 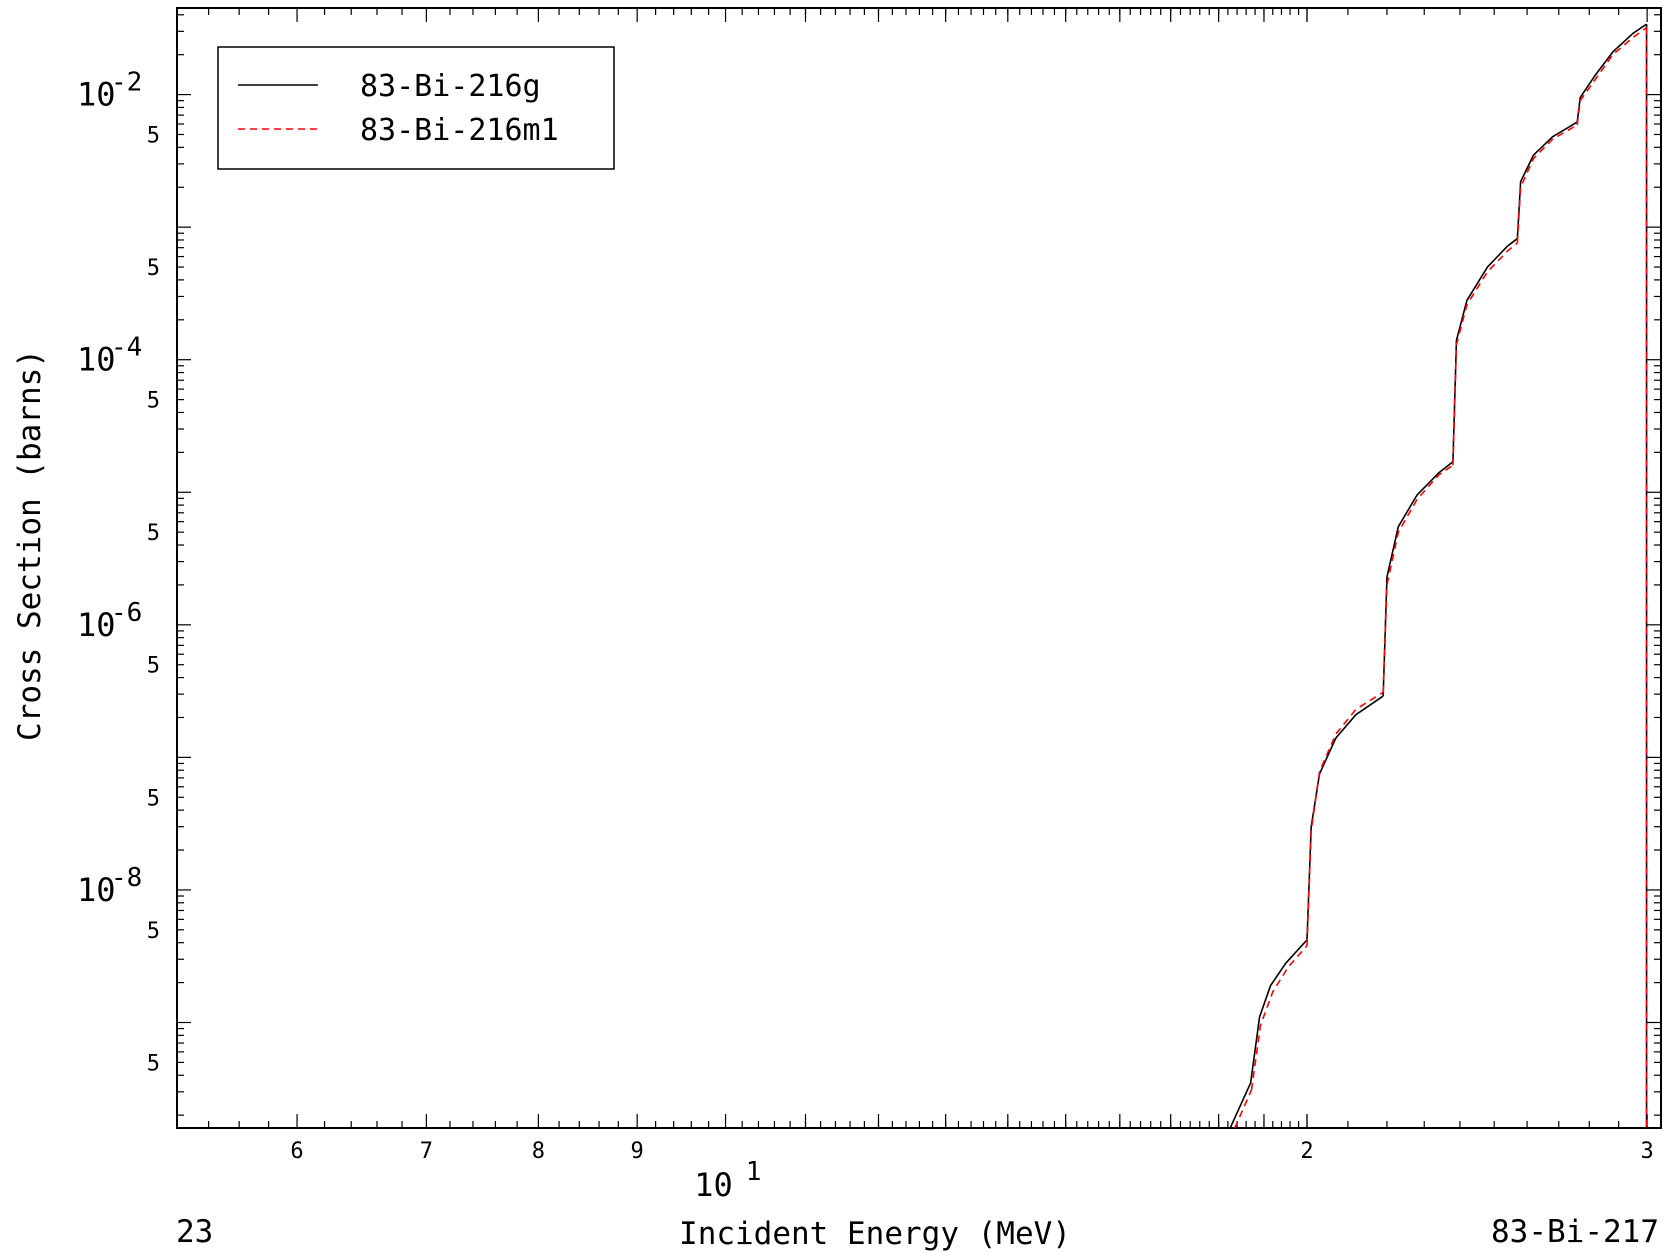 What do you see at coordinates (1306, 1151) in the screenshot?
I see `x-tick-label: 2` at bounding box center [1306, 1151].